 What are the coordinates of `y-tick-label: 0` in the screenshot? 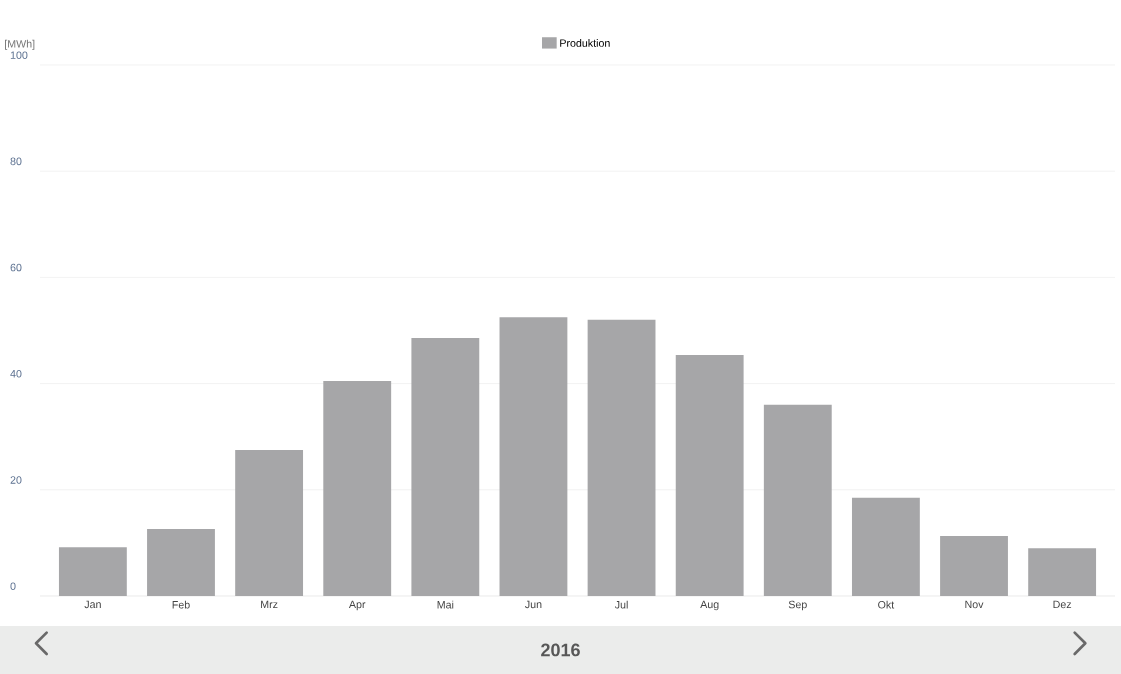 It's located at (13, 586).